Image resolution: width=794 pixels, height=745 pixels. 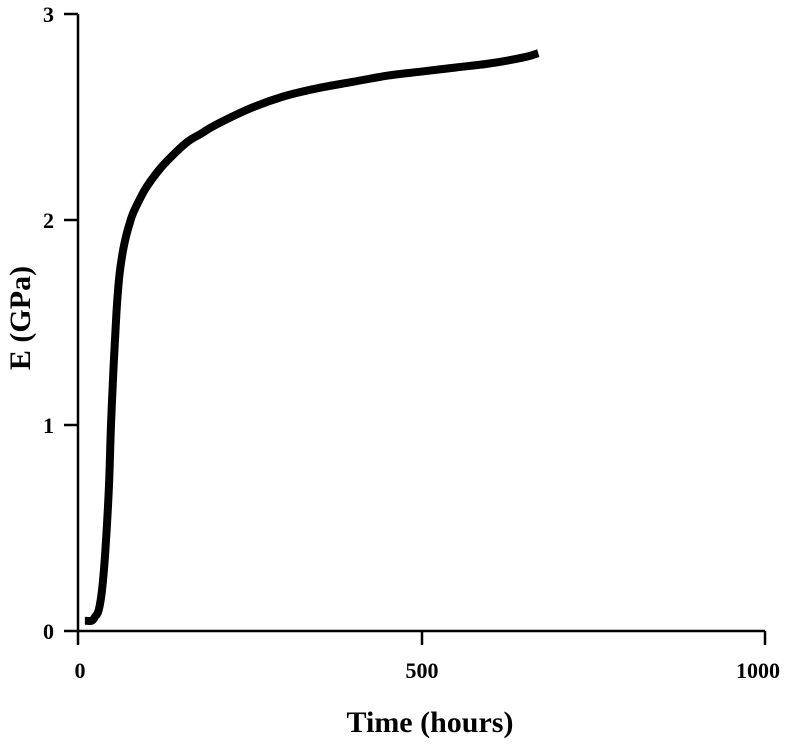 What do you see at coordinates (430, 722) in the screenshot?
I see `x-axis-title: Time (hours)` at bounding box center [430, 722].